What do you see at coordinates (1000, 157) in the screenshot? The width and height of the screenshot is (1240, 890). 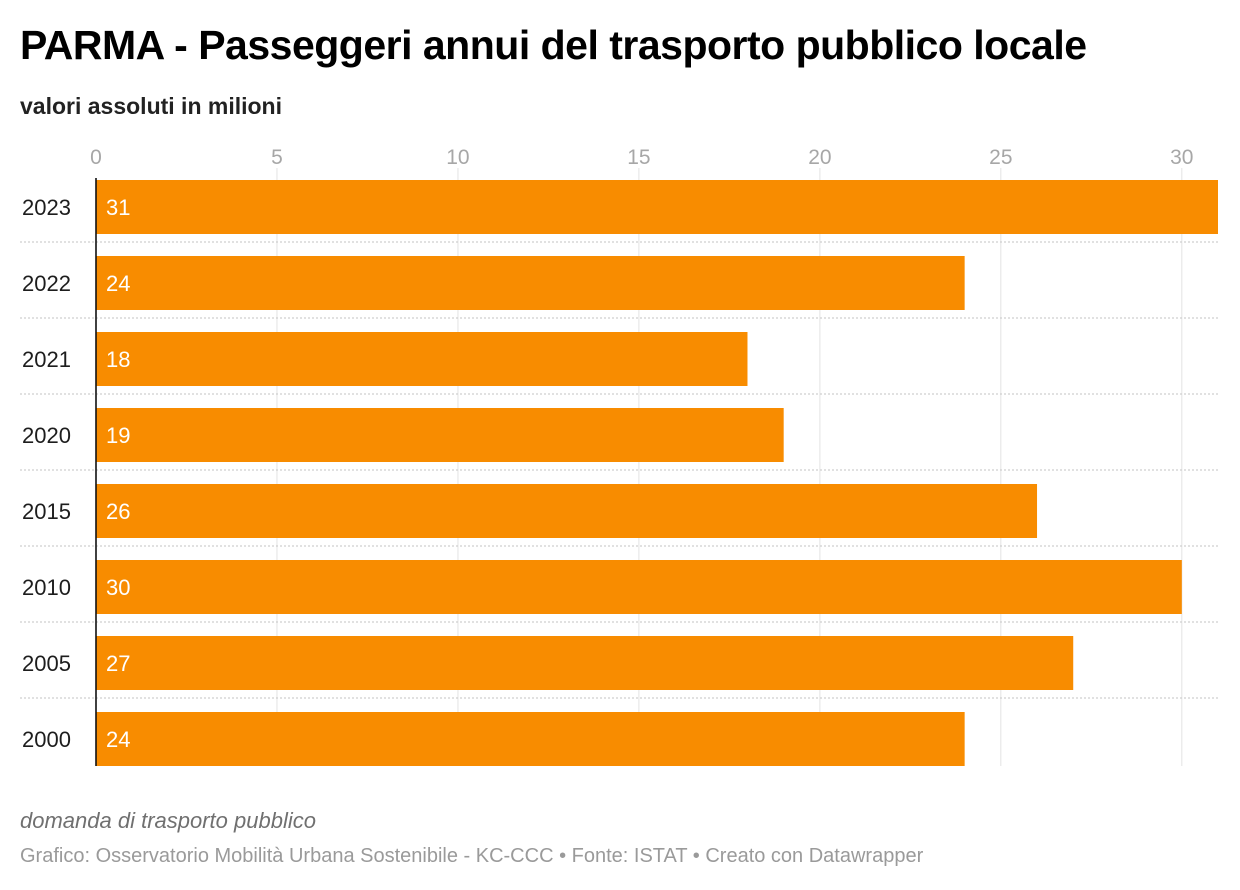 I see `x-tick-label: 25` at bounding box center [1000, 157].